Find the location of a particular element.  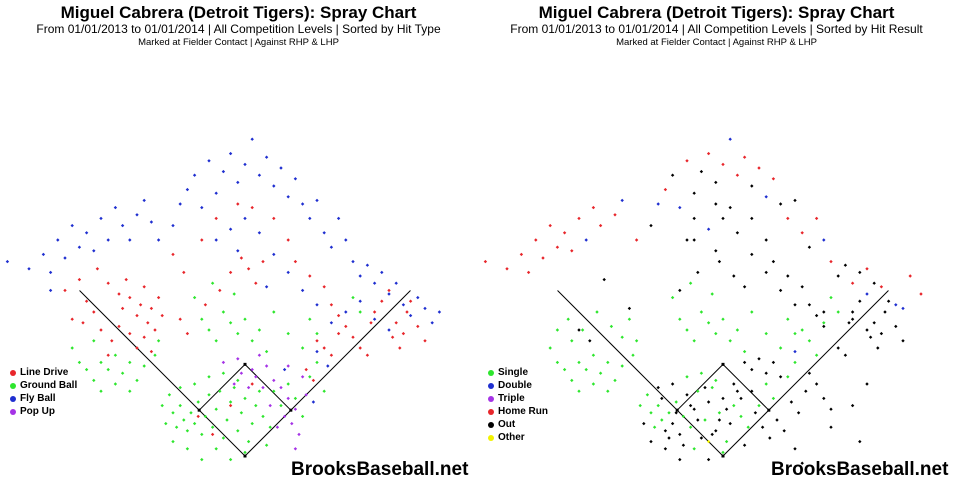

legend-label: Single is located at coordinates (513, 372).